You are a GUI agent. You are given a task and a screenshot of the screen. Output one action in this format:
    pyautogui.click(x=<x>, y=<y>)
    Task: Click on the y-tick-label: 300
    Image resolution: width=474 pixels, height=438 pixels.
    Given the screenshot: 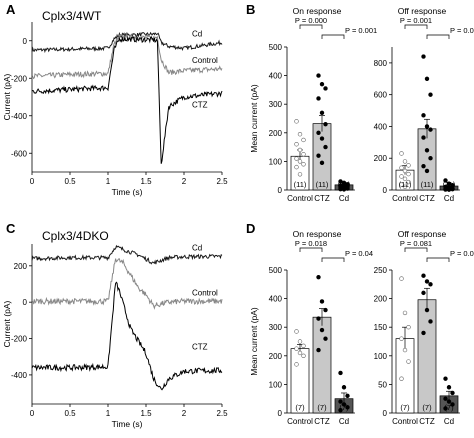 What is the action you would take?
    pyautogui.click(x=276, y=327)
    